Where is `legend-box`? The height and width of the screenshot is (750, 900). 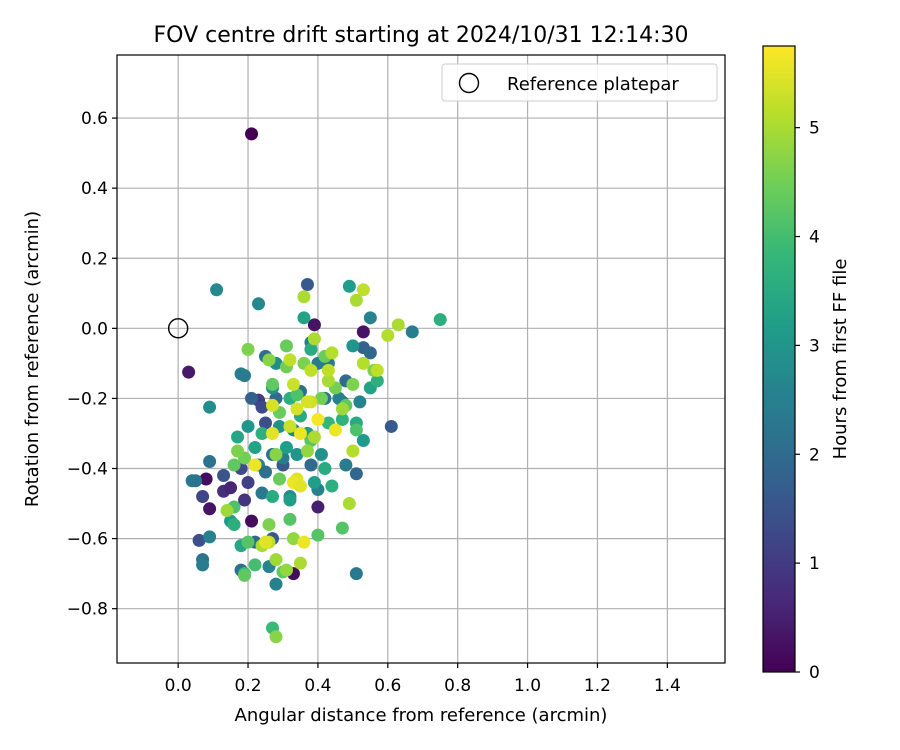
legend-box is located at coordinates (579, 82).